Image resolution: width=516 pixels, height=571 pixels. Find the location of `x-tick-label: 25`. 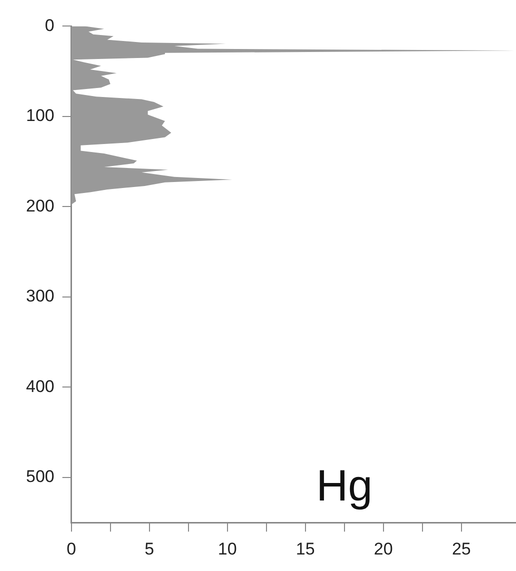

x-tick-label: 25 is located at coordinates (461, 548).